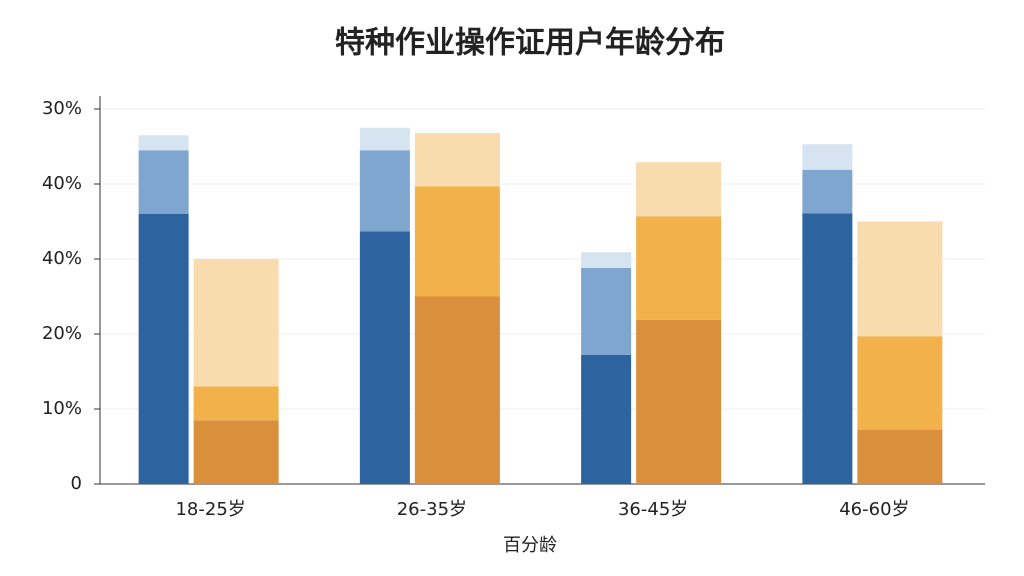 Image resolution: width=1024 pixels, height=576 pixels. I want to click on x-axis-label: 百分龄, so click(530, 545).